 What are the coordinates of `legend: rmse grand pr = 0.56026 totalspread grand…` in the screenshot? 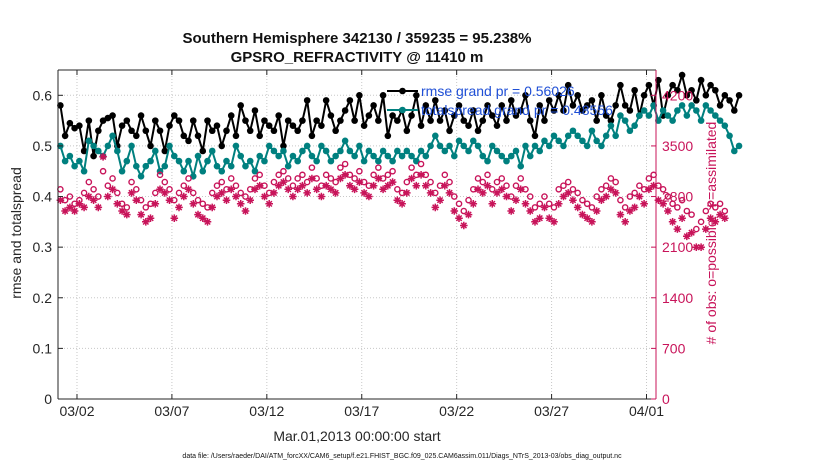 It's located at (500, 100).